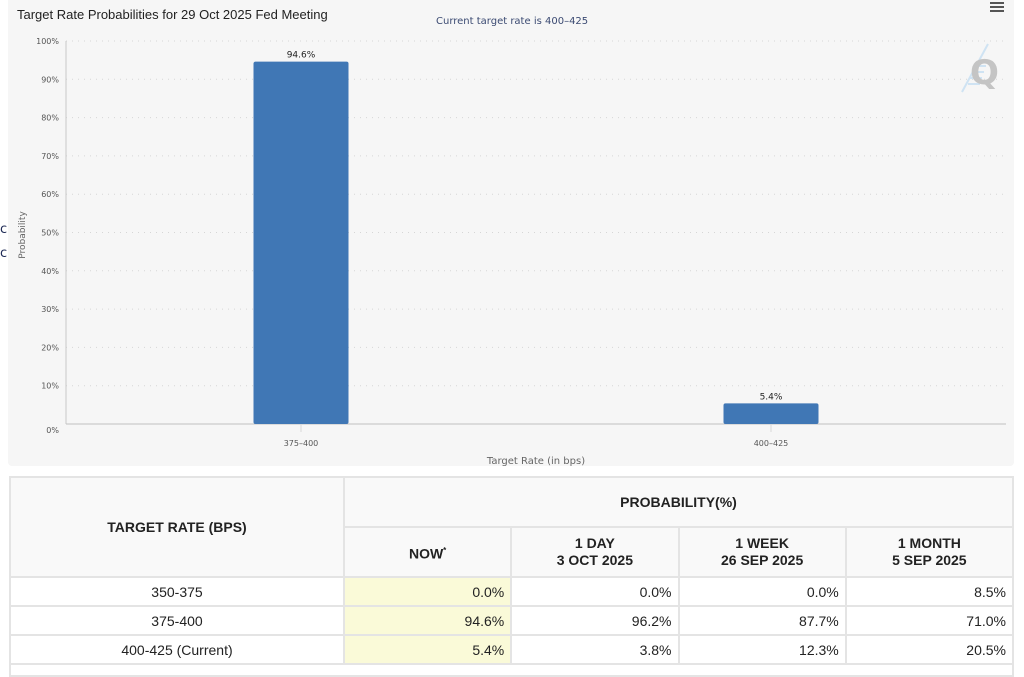 The width and height of the screenshot is (1024, 677). I want to click on x-tick-label: 400–425, so click(771, 443).